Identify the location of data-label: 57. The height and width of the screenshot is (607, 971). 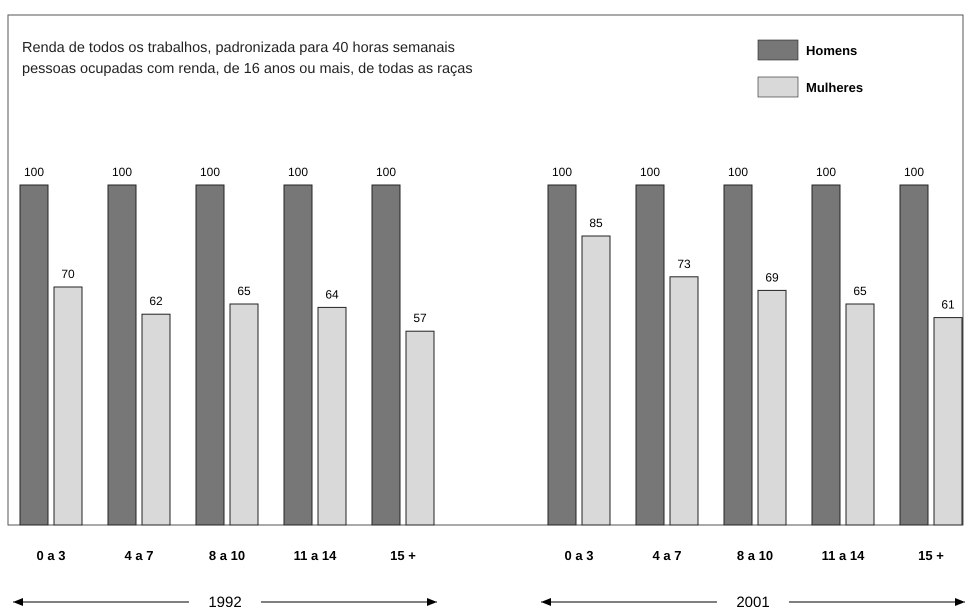
(420, 318).